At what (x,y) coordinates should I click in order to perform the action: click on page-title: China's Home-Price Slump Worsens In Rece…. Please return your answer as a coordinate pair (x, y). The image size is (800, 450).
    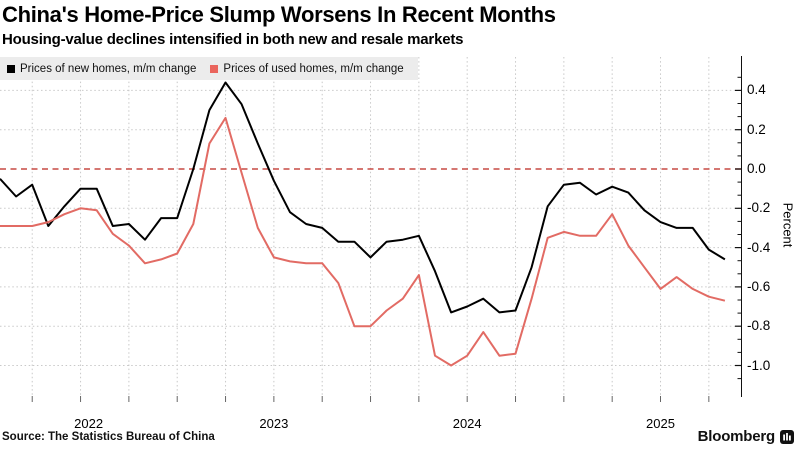
    Looking at the image, I should click on (279, 14).